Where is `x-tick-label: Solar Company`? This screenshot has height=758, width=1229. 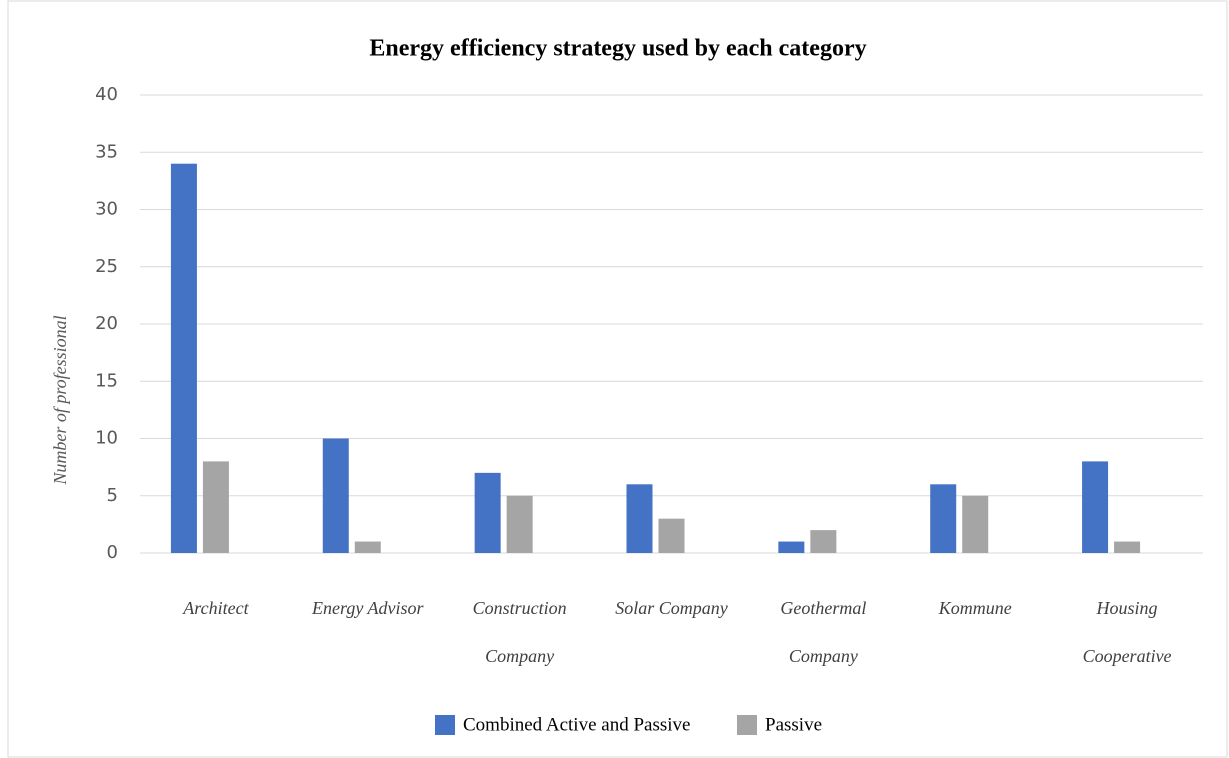
x-tick-label: Solar Company is located at coordinates (671, 608).